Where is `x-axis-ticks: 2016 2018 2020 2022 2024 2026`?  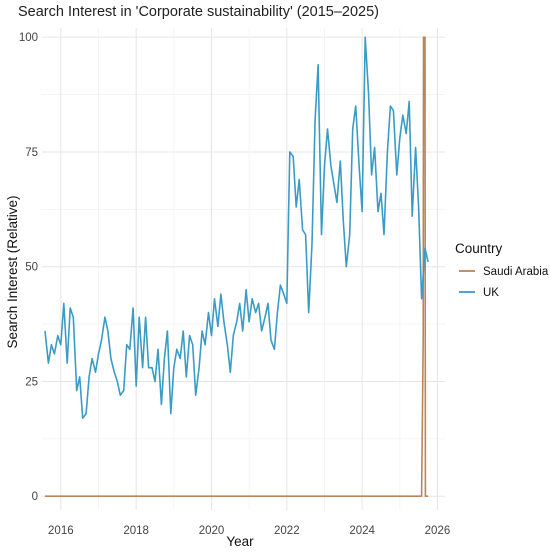 x-axis-ticks: 2016 2018 2020 2022 2024 2026 is located at coordinates (249, 531).